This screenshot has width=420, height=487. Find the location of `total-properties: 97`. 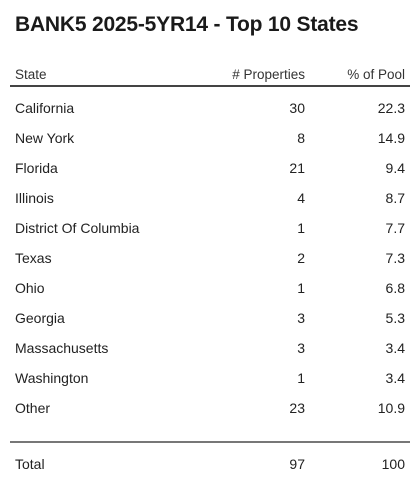

total-properties: 97 is located at coordinates (297, 464).